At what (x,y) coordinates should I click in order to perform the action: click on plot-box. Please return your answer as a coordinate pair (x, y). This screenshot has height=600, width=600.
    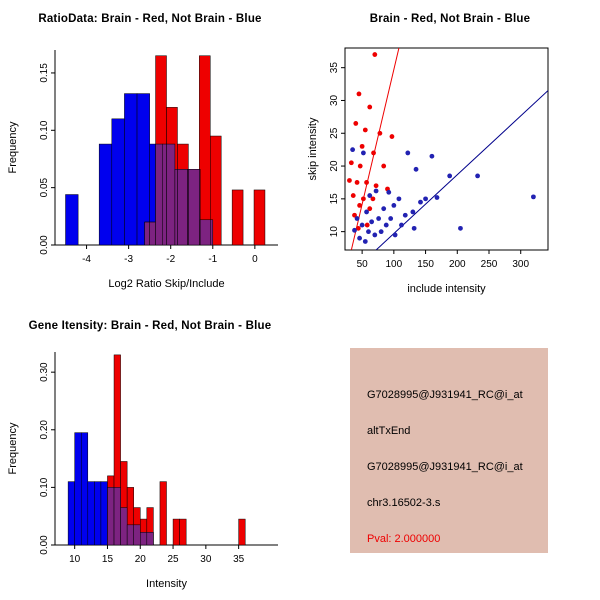
    Looking at the image, I should click on (446, 149).